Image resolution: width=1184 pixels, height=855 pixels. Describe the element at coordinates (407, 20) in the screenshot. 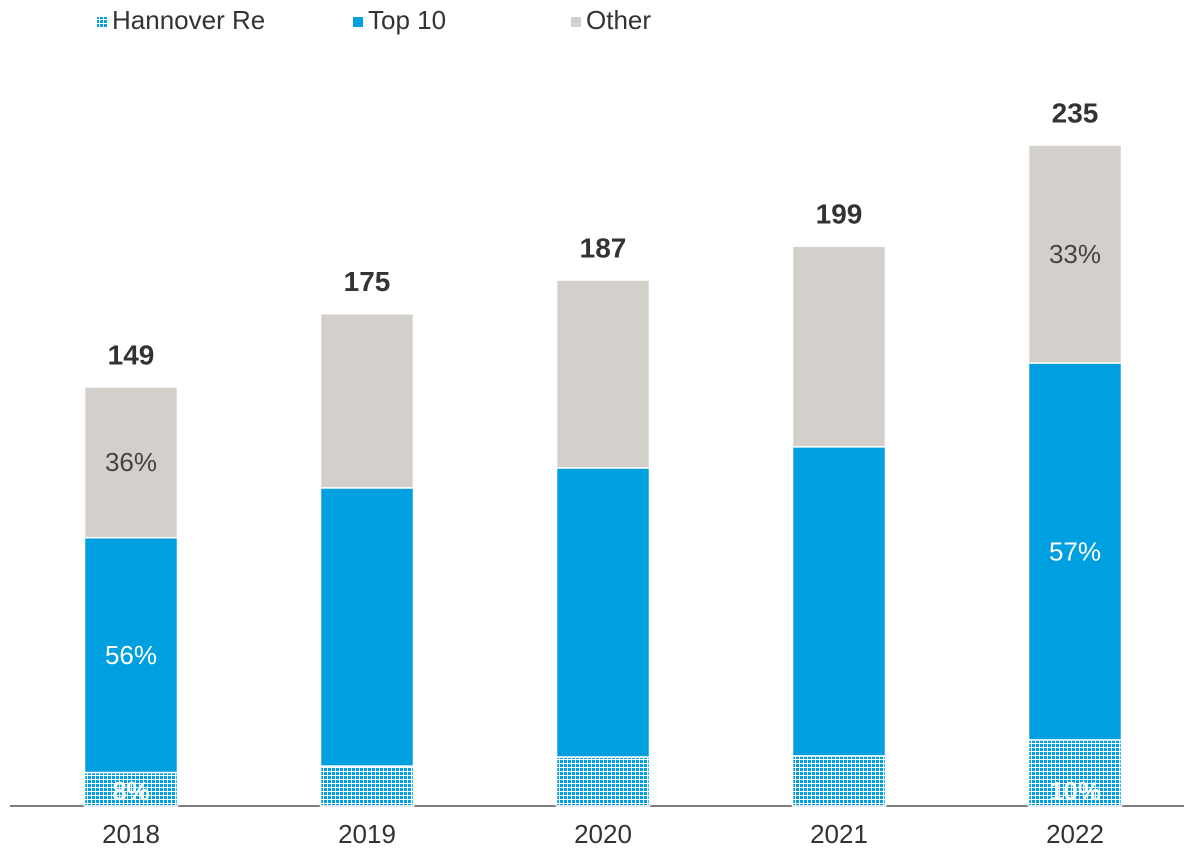

I see `legend-label: Top 10` at that location.